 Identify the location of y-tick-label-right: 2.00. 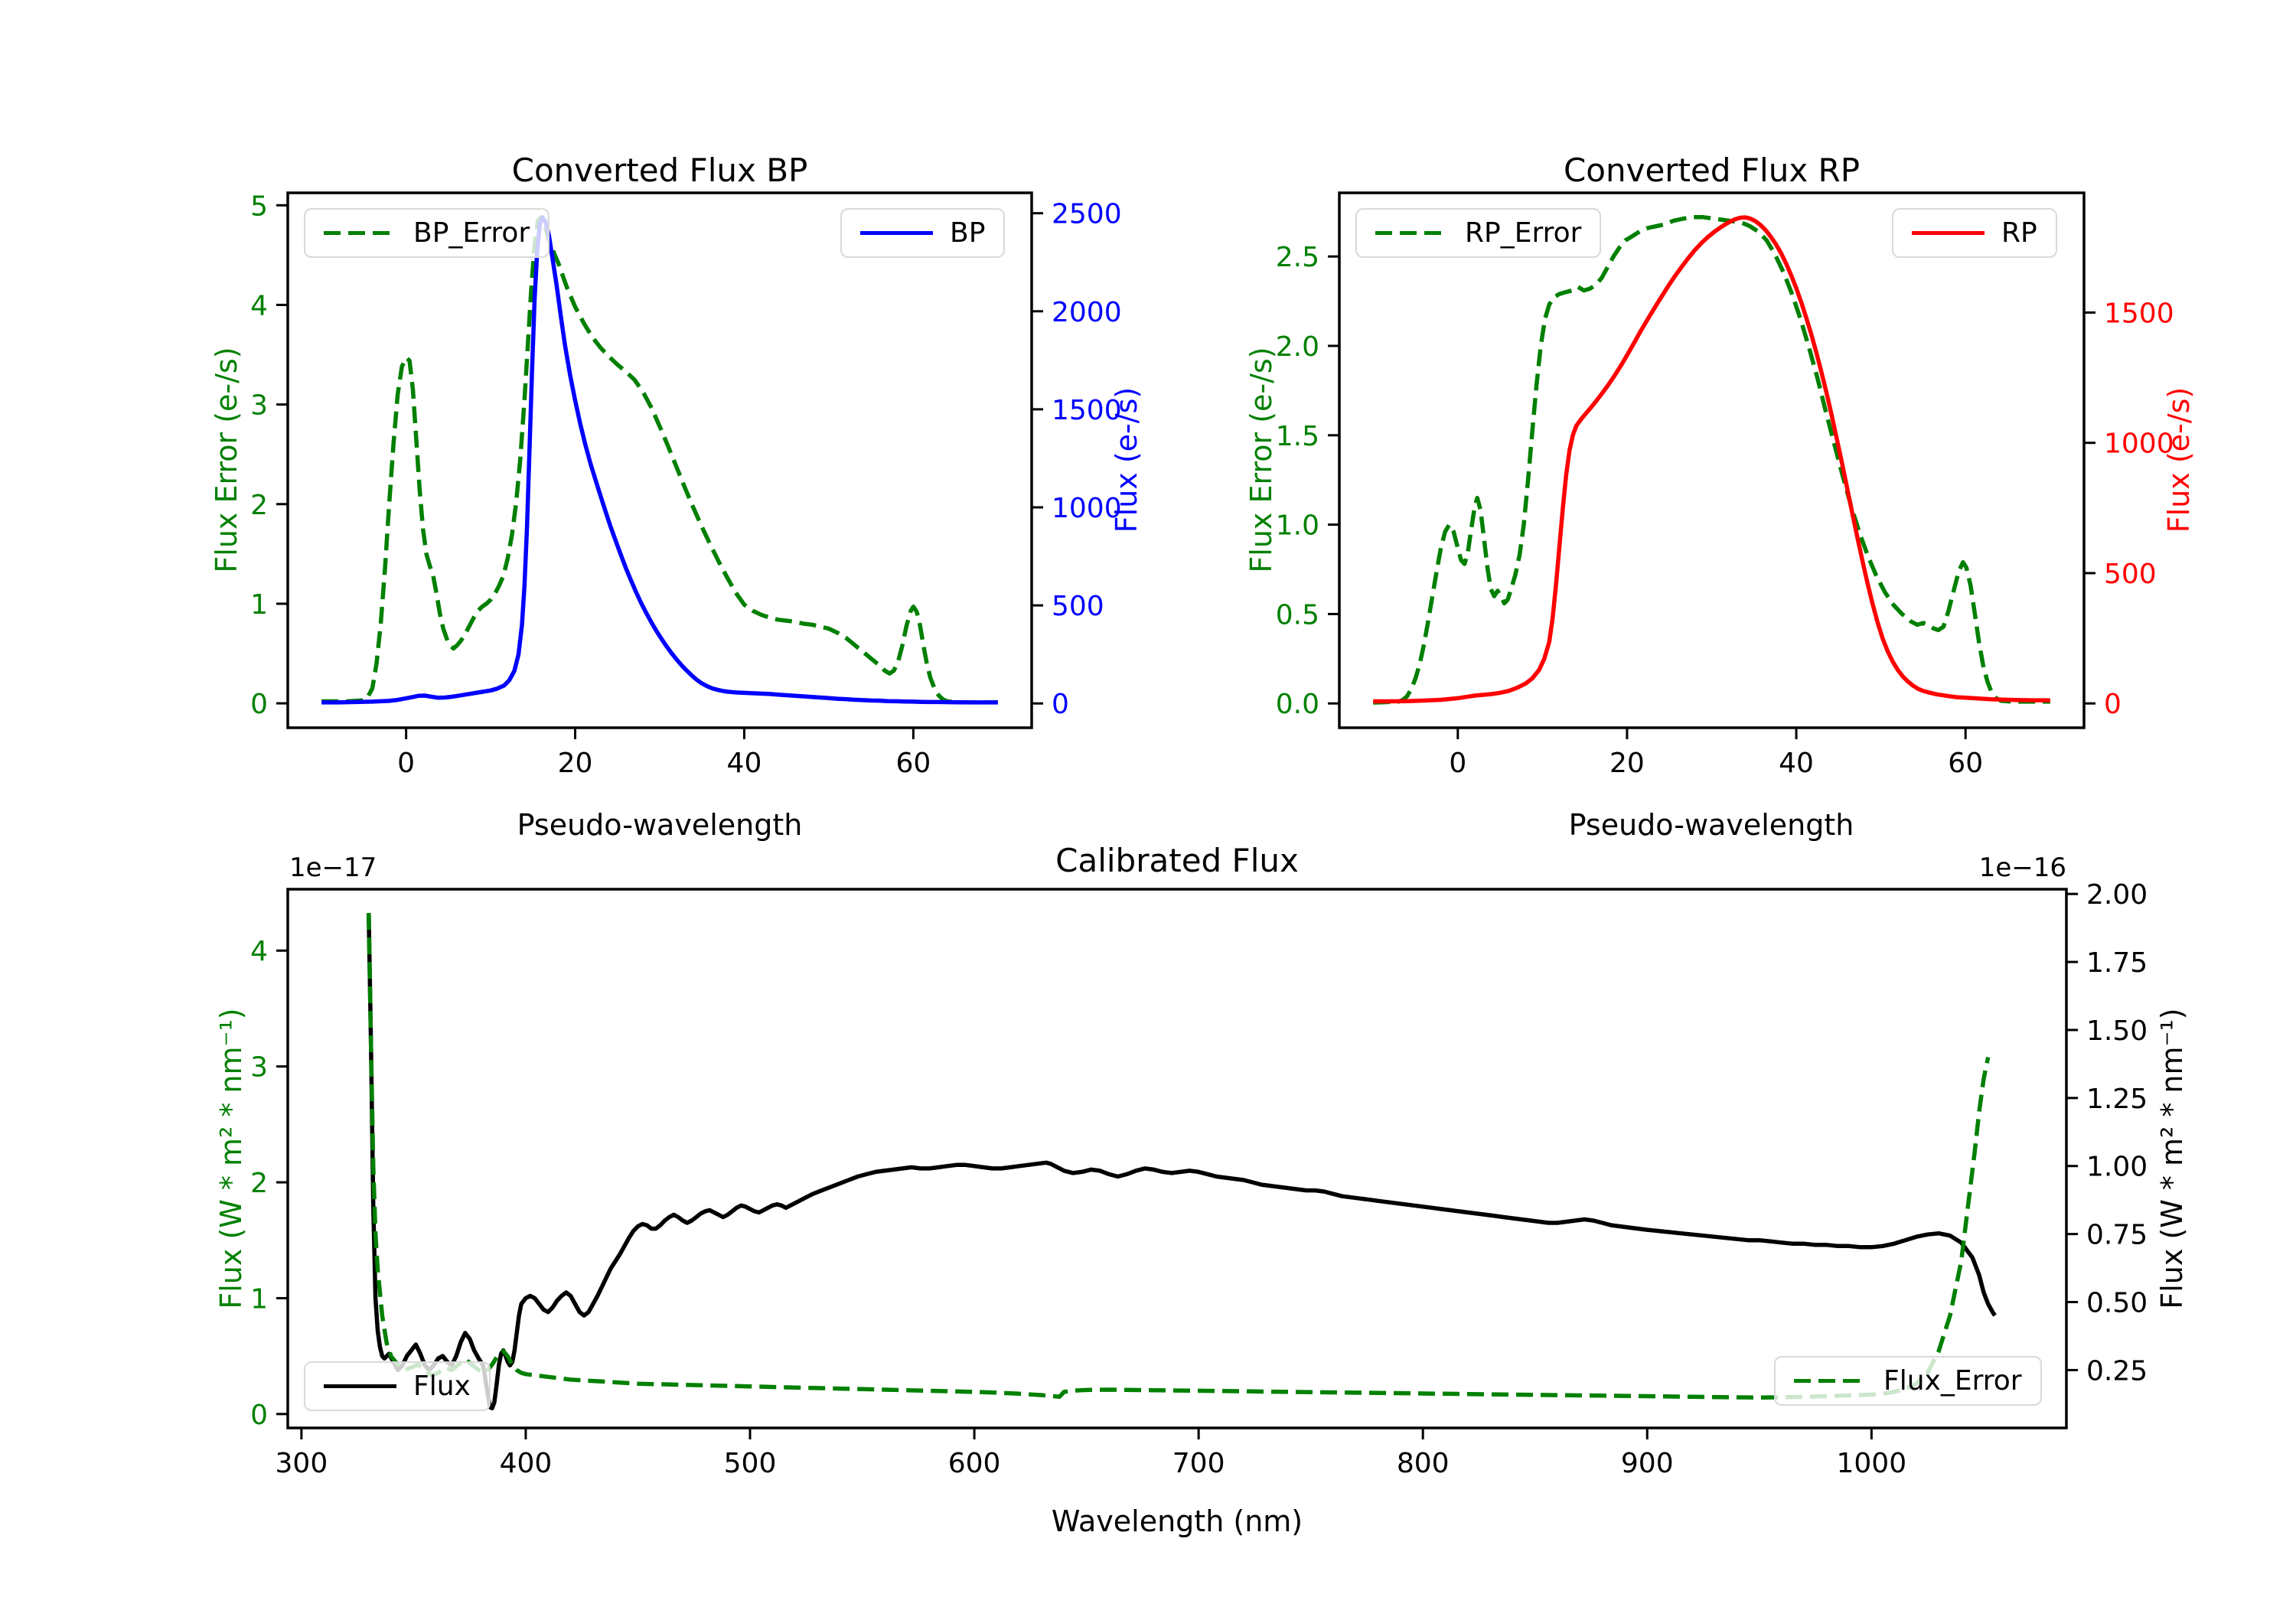
(2117, 895).